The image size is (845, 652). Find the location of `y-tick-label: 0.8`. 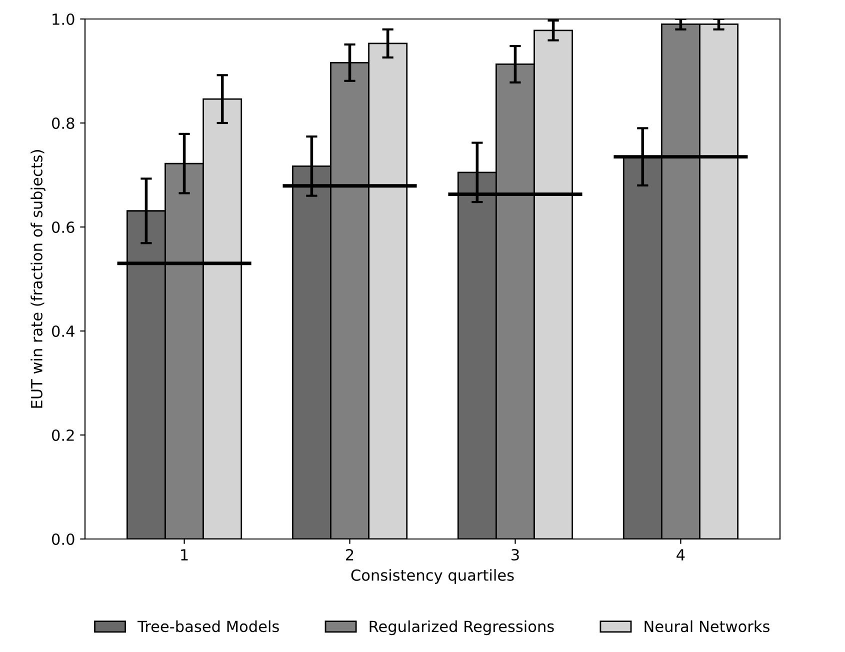

y-tick-label: 0.8 is located at coordinates (63, 123).